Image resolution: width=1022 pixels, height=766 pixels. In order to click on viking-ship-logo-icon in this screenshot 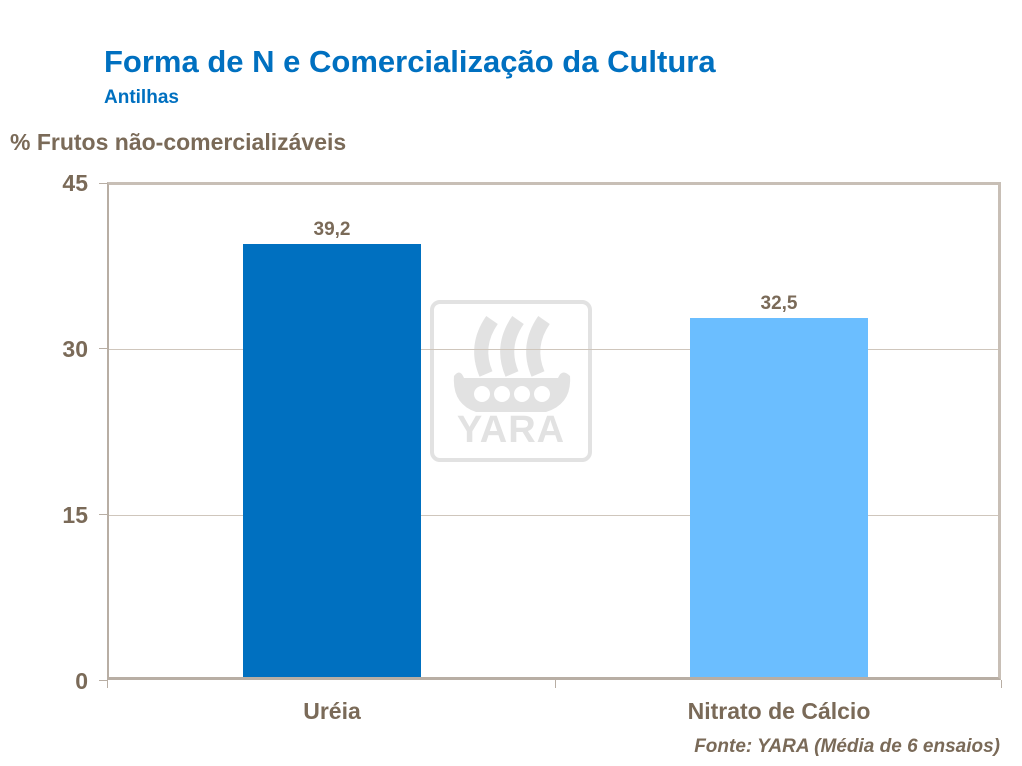, I will do `click(512, 364)`.